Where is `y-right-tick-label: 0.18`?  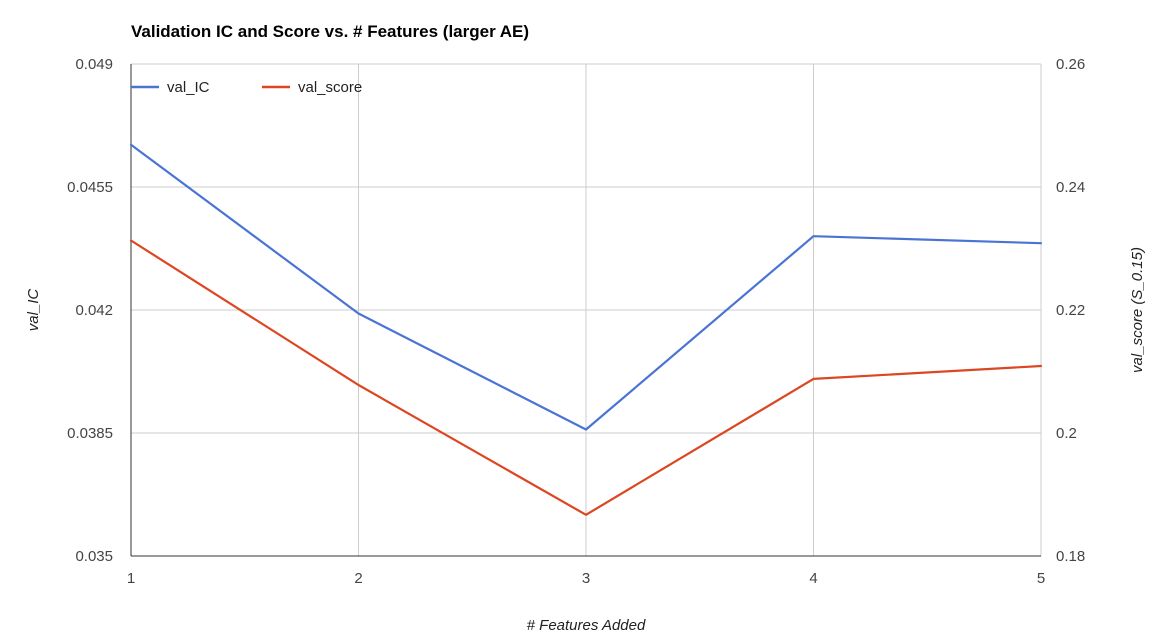 y-right-tick-label: 0.18 is located at coordinates (1070, 556).